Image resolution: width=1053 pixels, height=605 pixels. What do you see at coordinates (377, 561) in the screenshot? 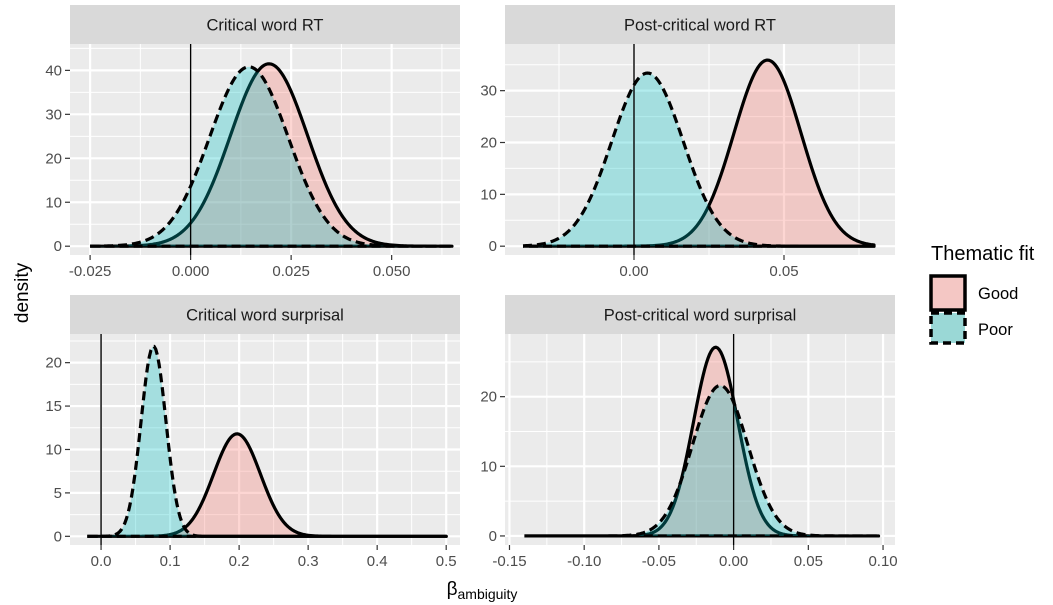
I see `x-tick-label: 0.4` at bounding box center [377, 561].